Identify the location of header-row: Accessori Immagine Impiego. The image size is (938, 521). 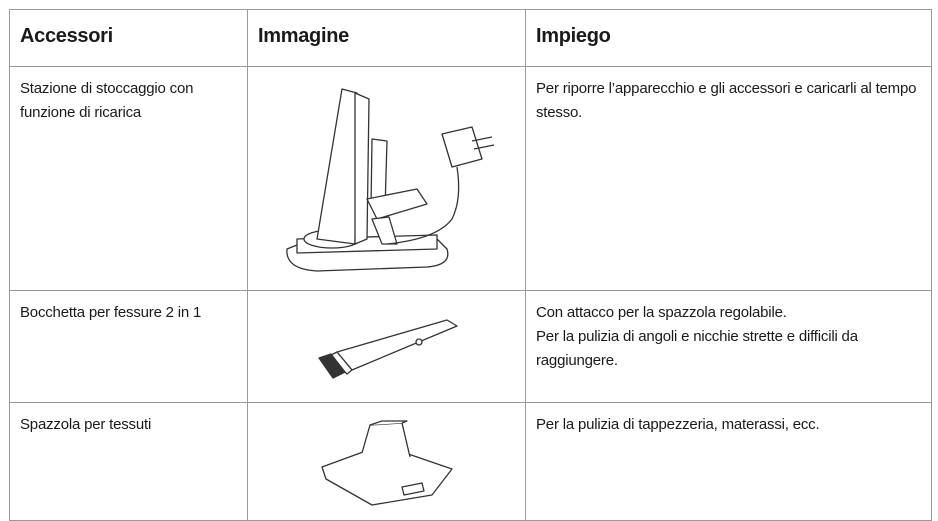
(470, 38).